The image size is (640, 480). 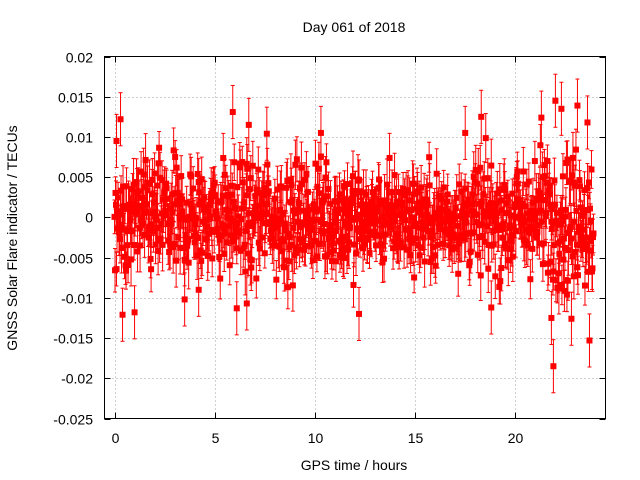 What do you see at coordinates (316, 438) in the screenshot?
I see `x-tick-label: 10` at bounding box center [316, 438].